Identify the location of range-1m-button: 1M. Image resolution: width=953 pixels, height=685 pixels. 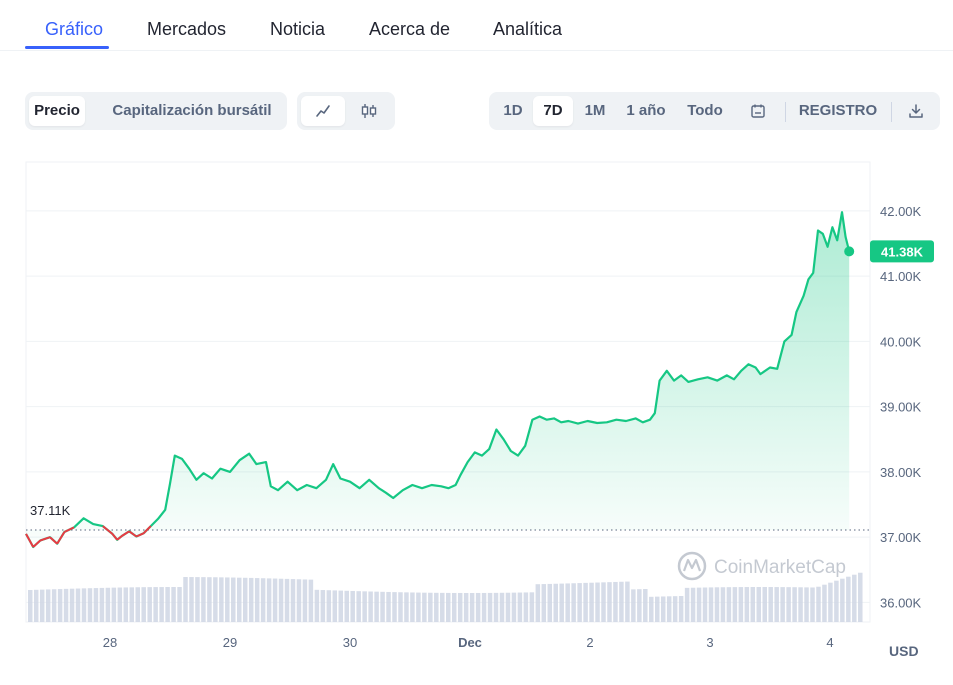
(595, 110).